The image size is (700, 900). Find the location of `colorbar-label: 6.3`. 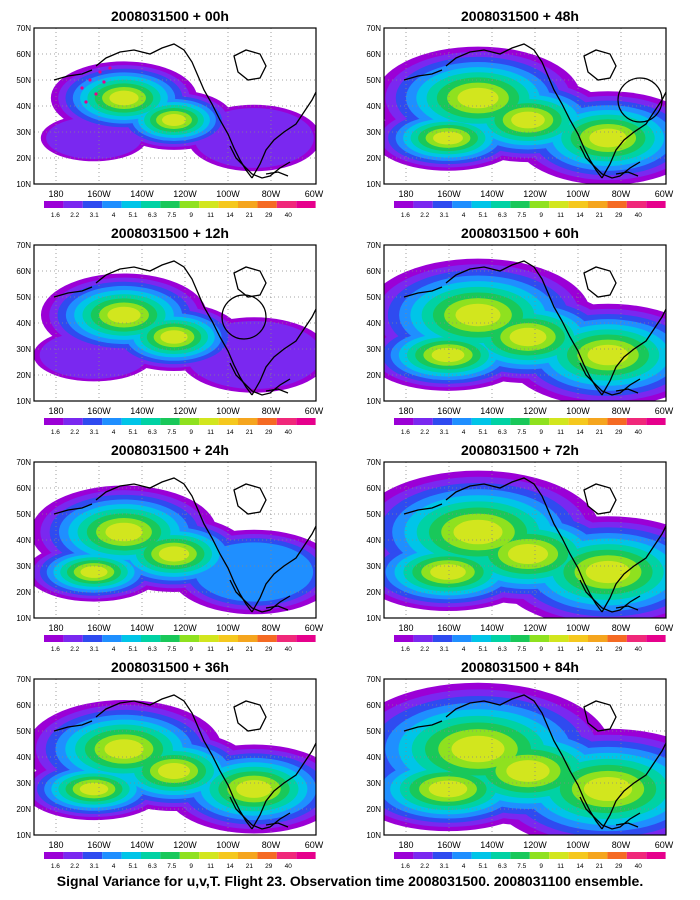

colorbar-label: 6.3 is located at coordinates (502, 866).